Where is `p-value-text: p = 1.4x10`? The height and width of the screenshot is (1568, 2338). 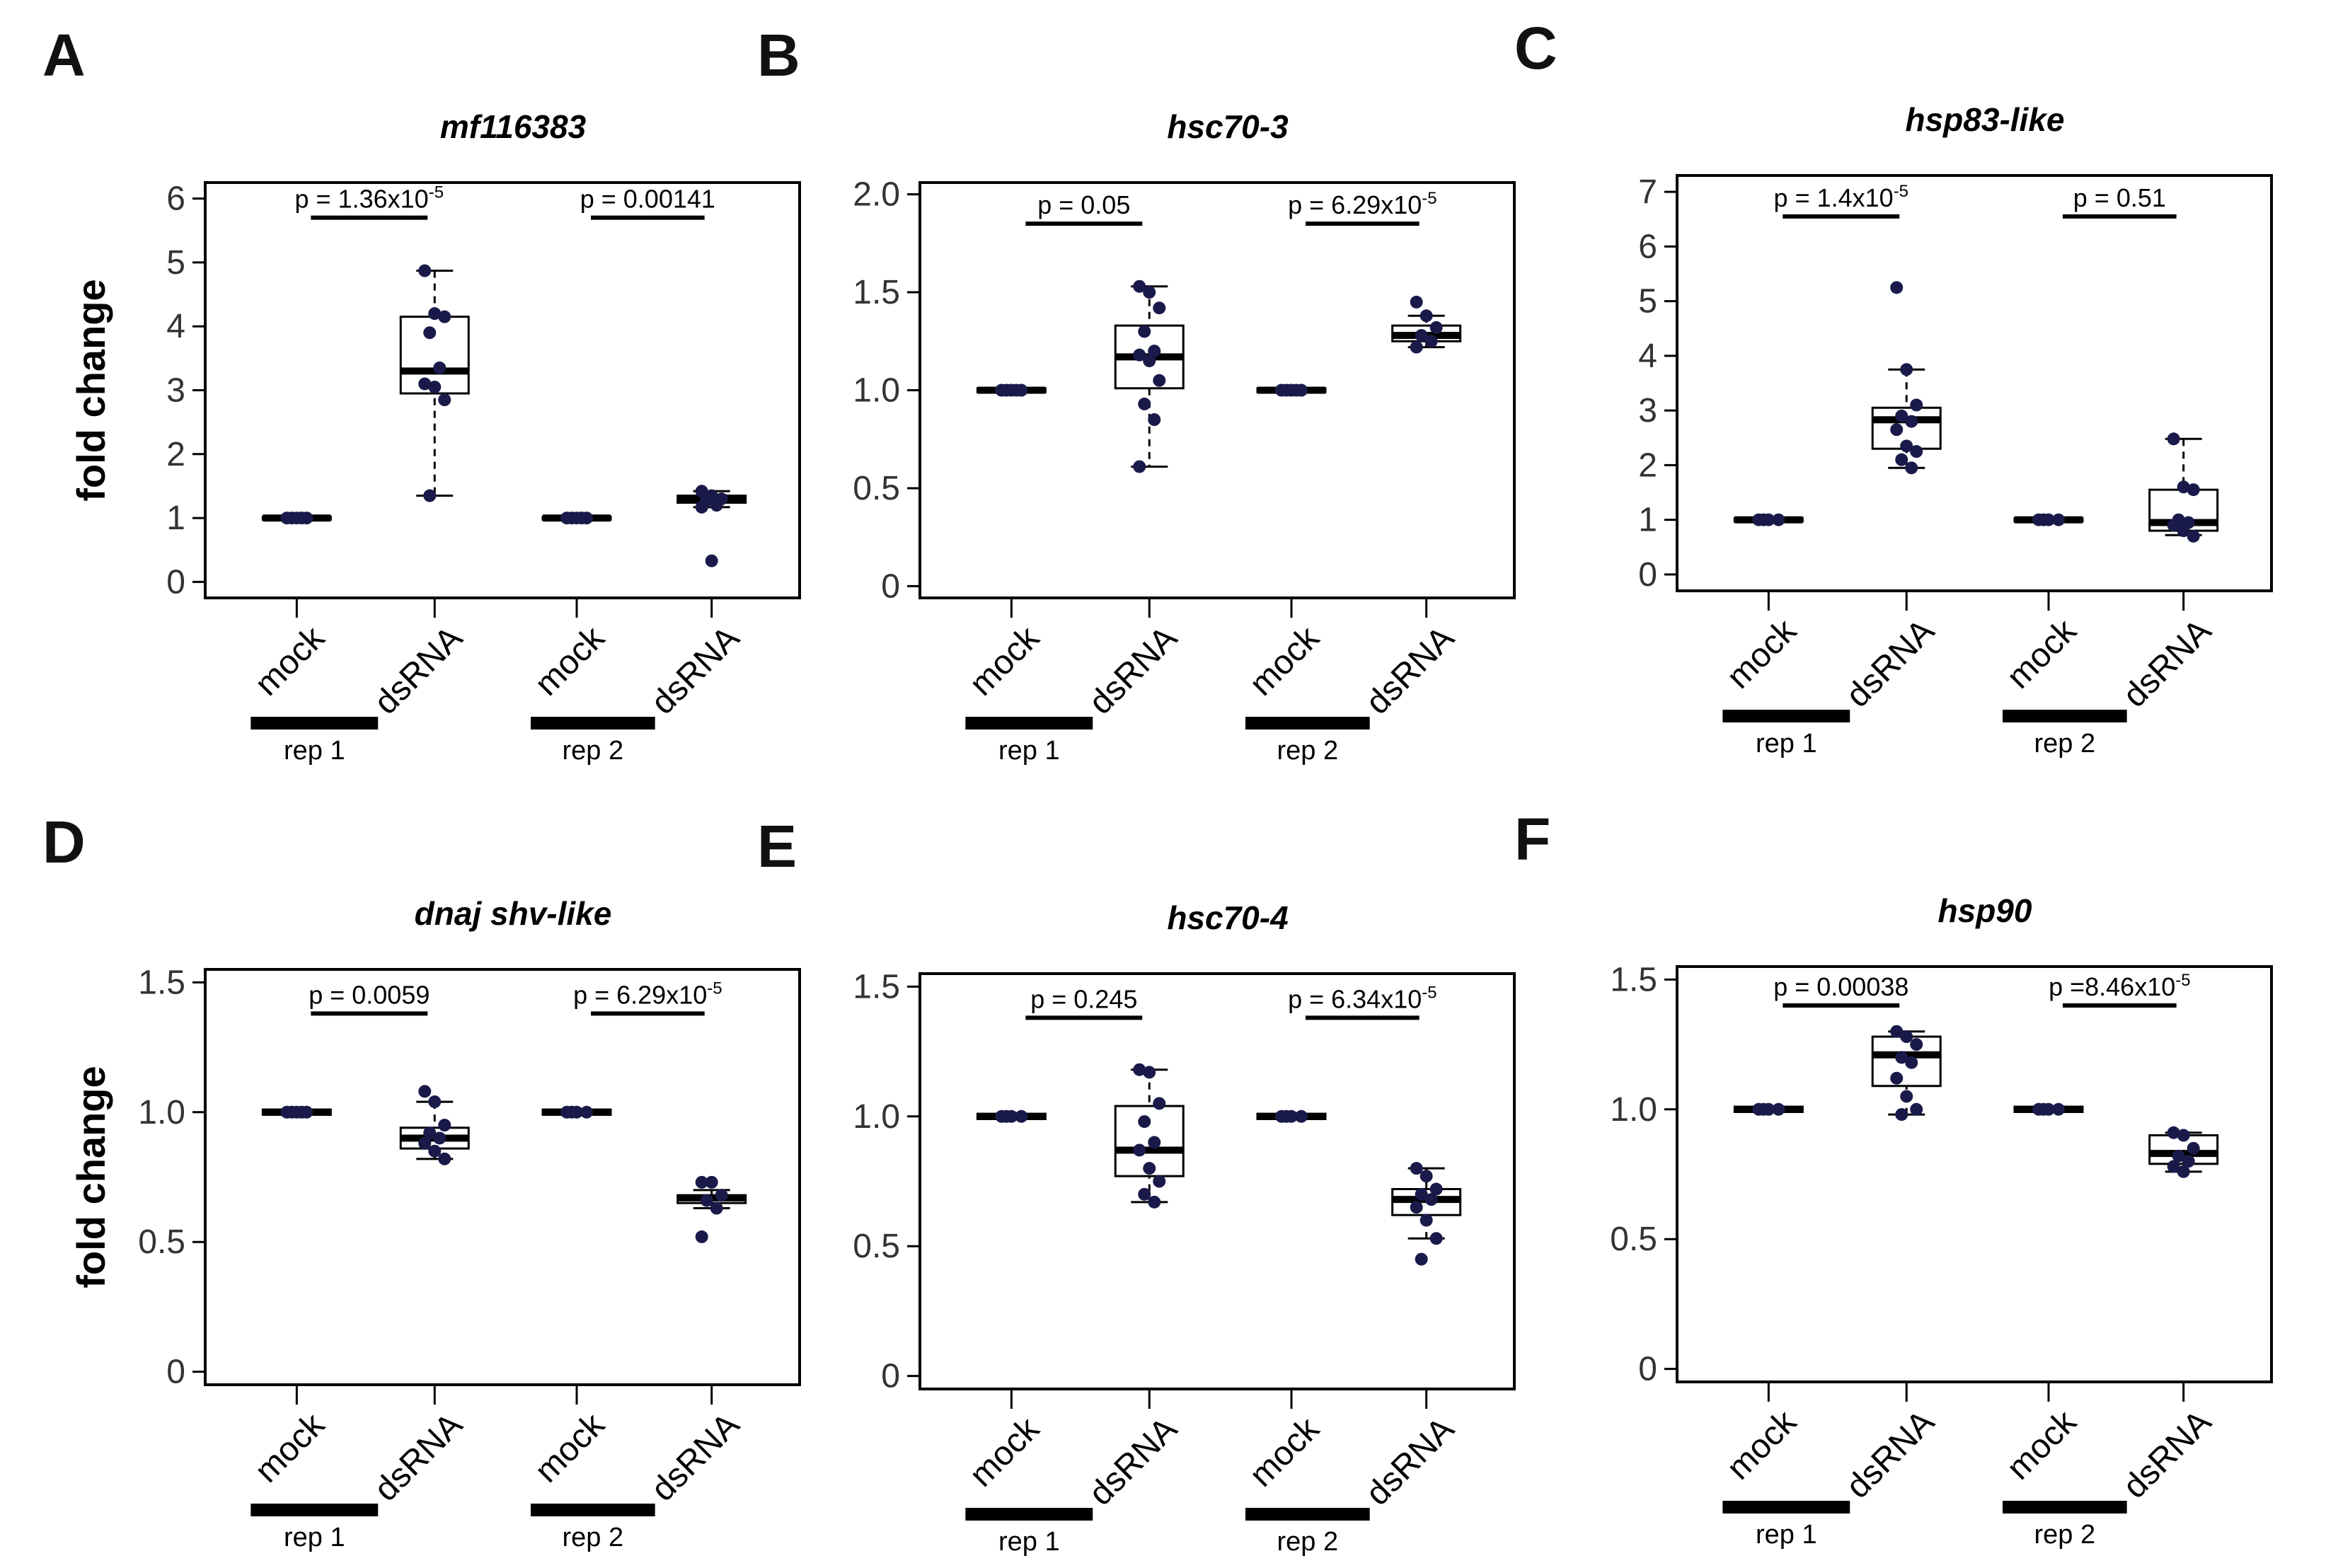
p-value-text: p = 1.4x10 is located at coordinates (1834, 197).